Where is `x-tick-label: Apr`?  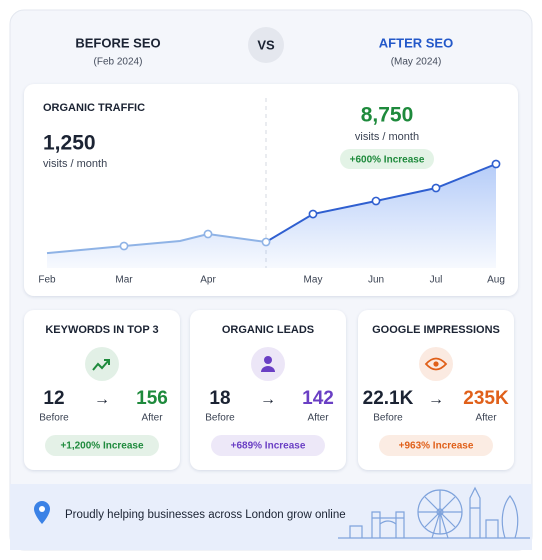 x-tick-label: Apr is located at coordinates (208, 280).